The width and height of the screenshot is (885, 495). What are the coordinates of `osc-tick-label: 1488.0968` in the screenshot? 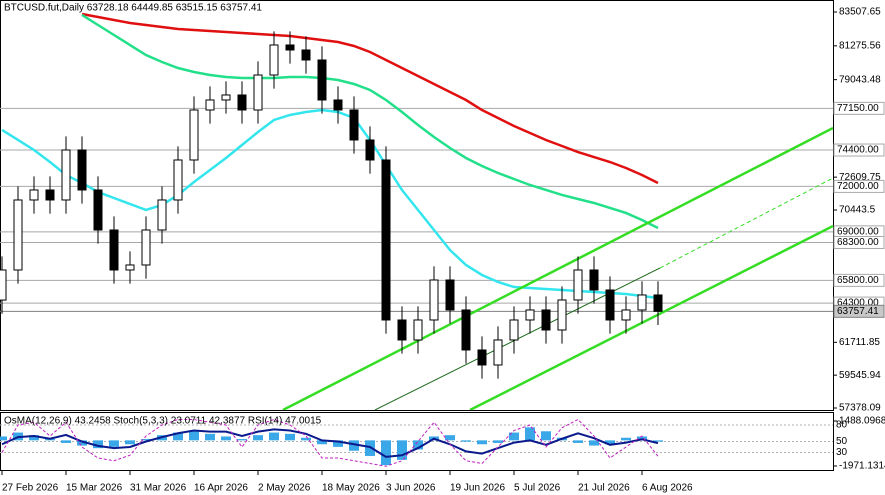 It's located at (862, 421).